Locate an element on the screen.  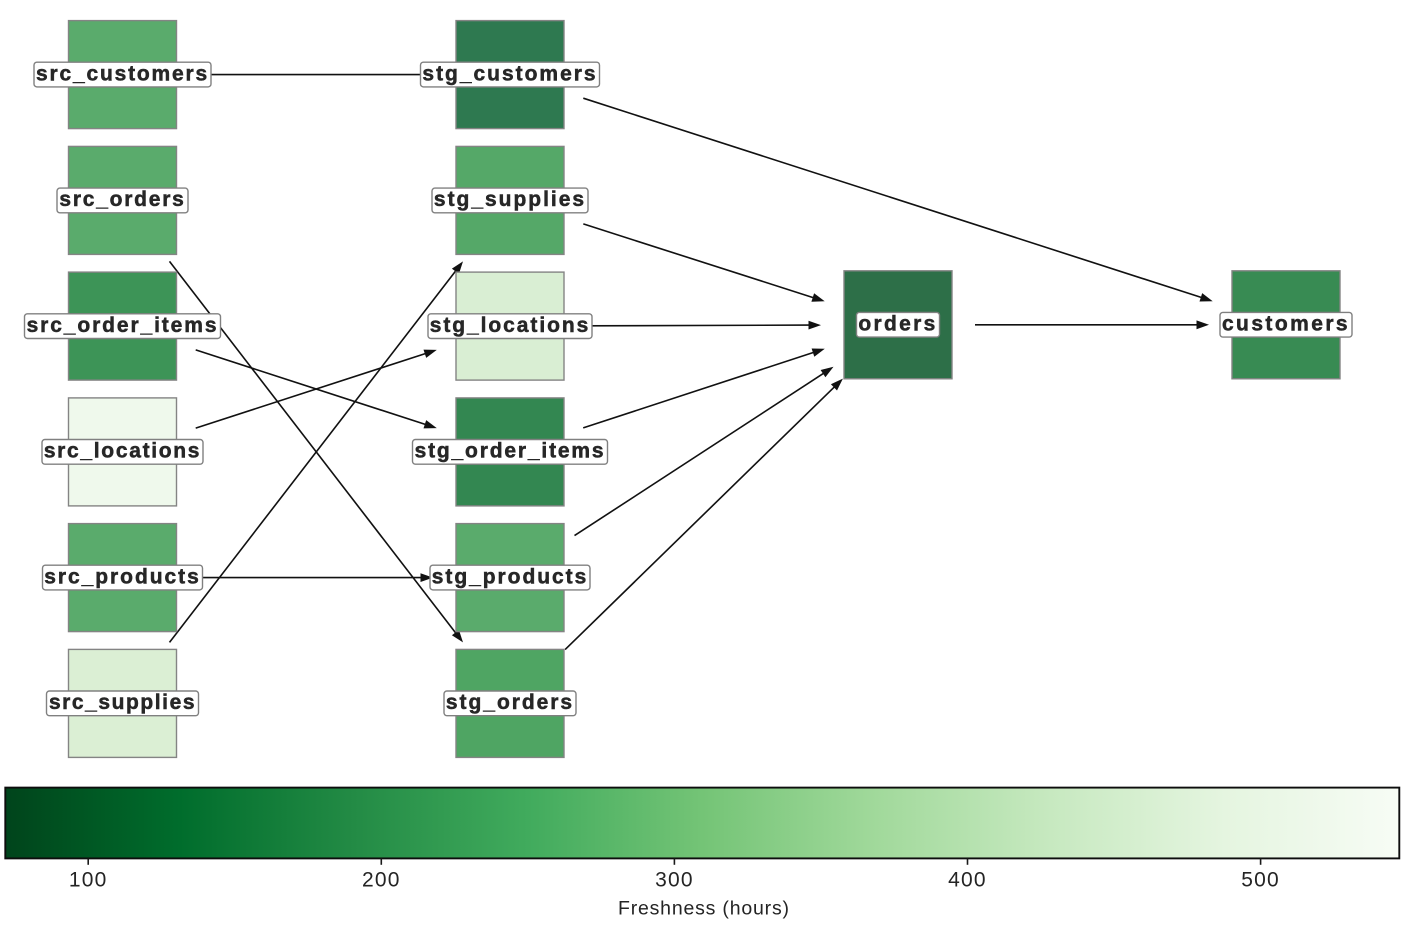
svg-text: src_locations is located at coordinates (122, 451).